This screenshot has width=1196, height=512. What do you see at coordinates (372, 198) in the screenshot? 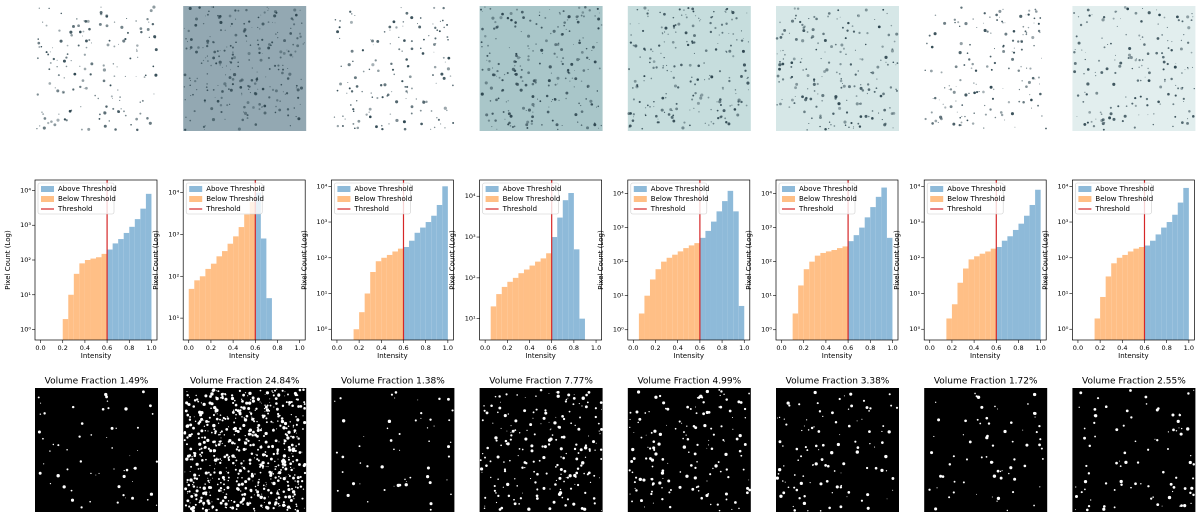
I see `legend-box` at bounding box center [372, 198].